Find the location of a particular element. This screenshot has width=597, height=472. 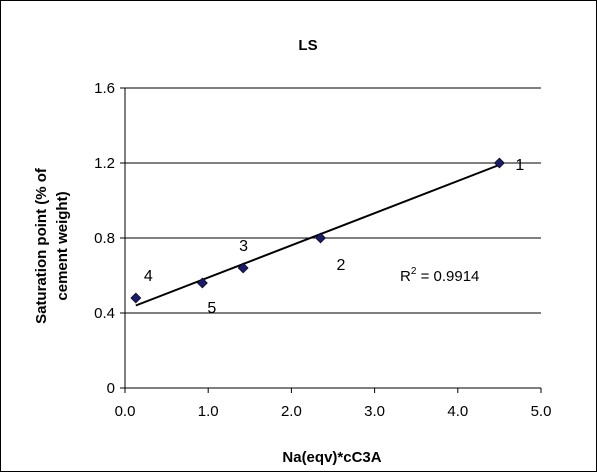

y-axis-title: Saturation point (% of cement weight) is located at coordinates (52, 245).